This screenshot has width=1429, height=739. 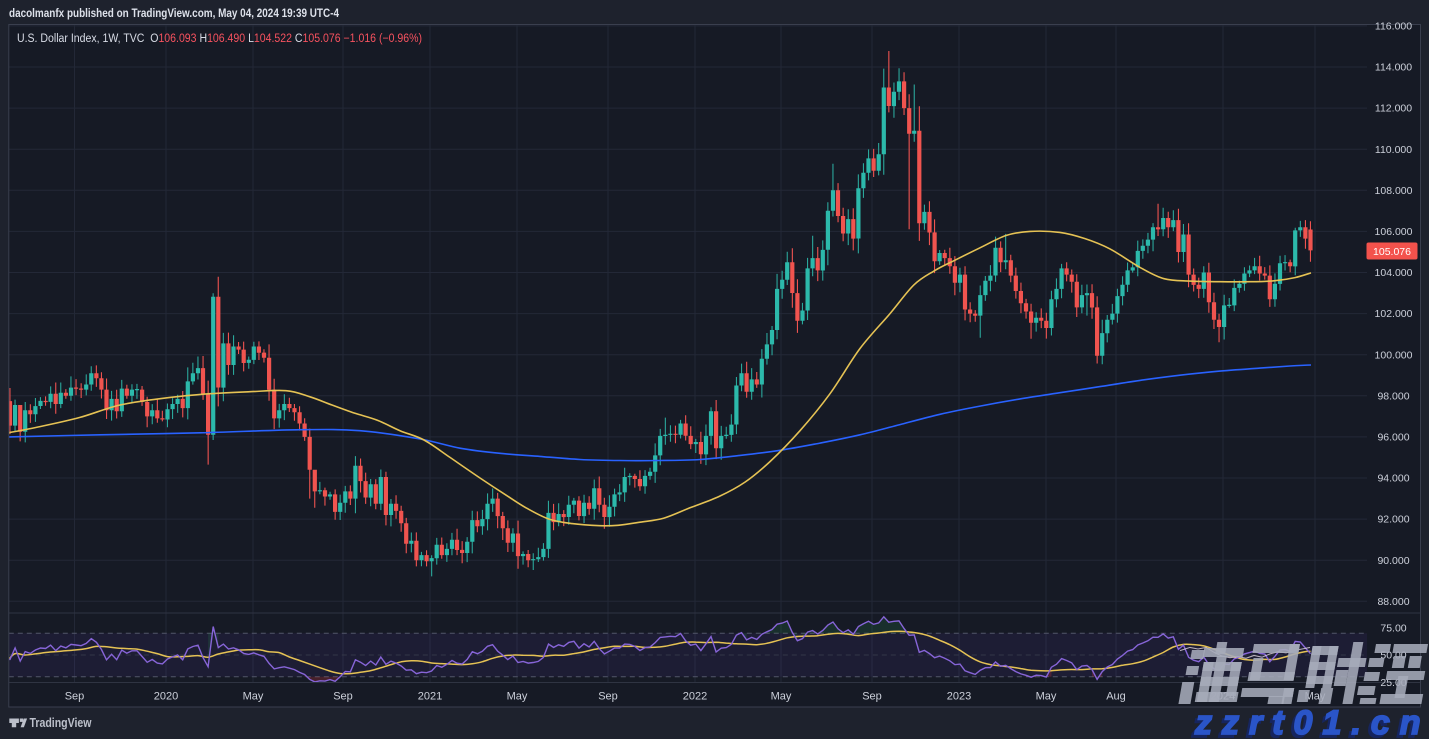 I want to click on svg-text: 2022, so click(x=695, y=697).